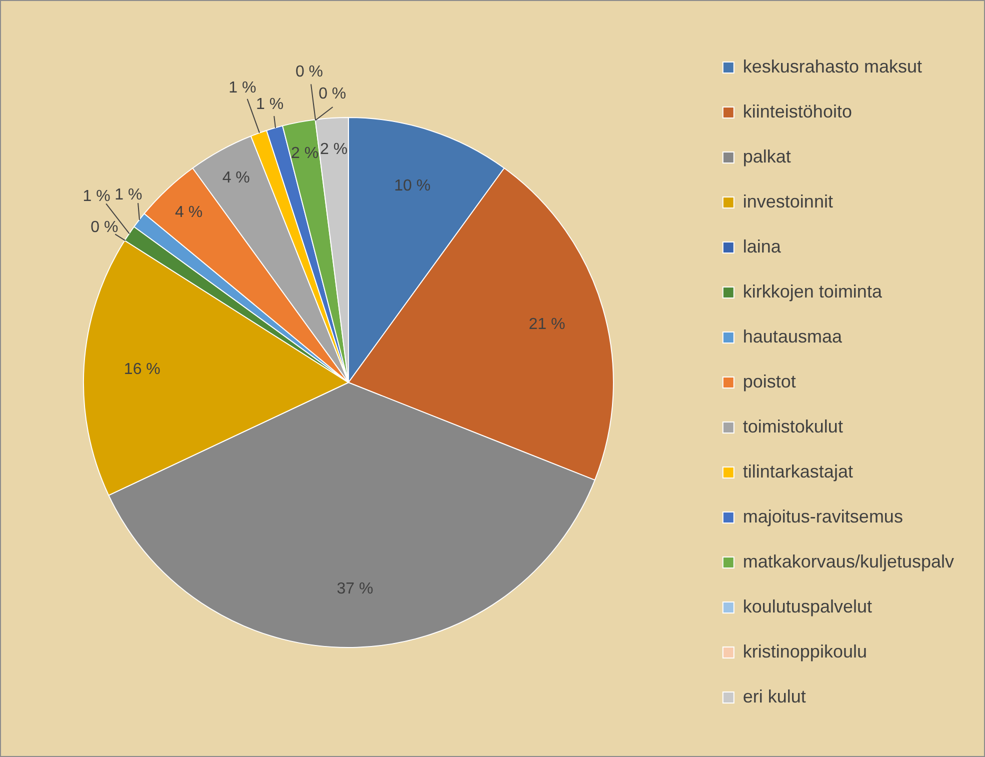 Image resolution: width=985 pixels, height=757 pixels. Describe the element at coordinates (774, 696) in the screenshot. I see `legend-label: eri kulut` at that location.